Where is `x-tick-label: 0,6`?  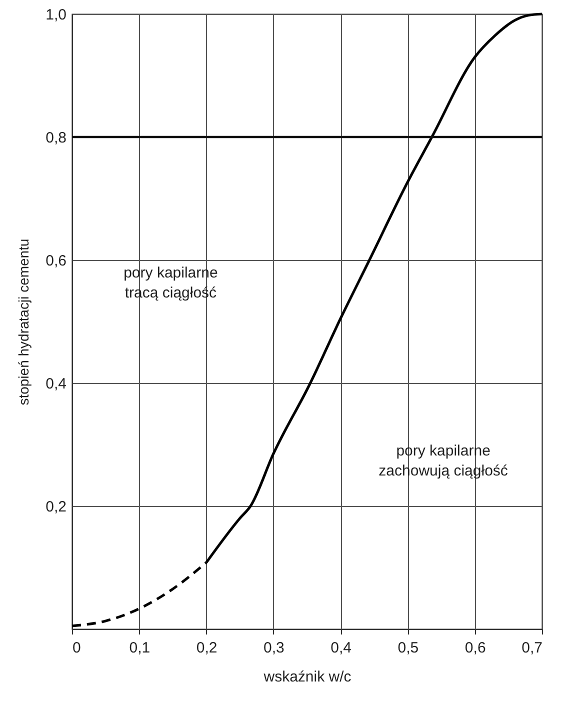
x-tick-label: 0,6 is located at coordinates (475, 648).